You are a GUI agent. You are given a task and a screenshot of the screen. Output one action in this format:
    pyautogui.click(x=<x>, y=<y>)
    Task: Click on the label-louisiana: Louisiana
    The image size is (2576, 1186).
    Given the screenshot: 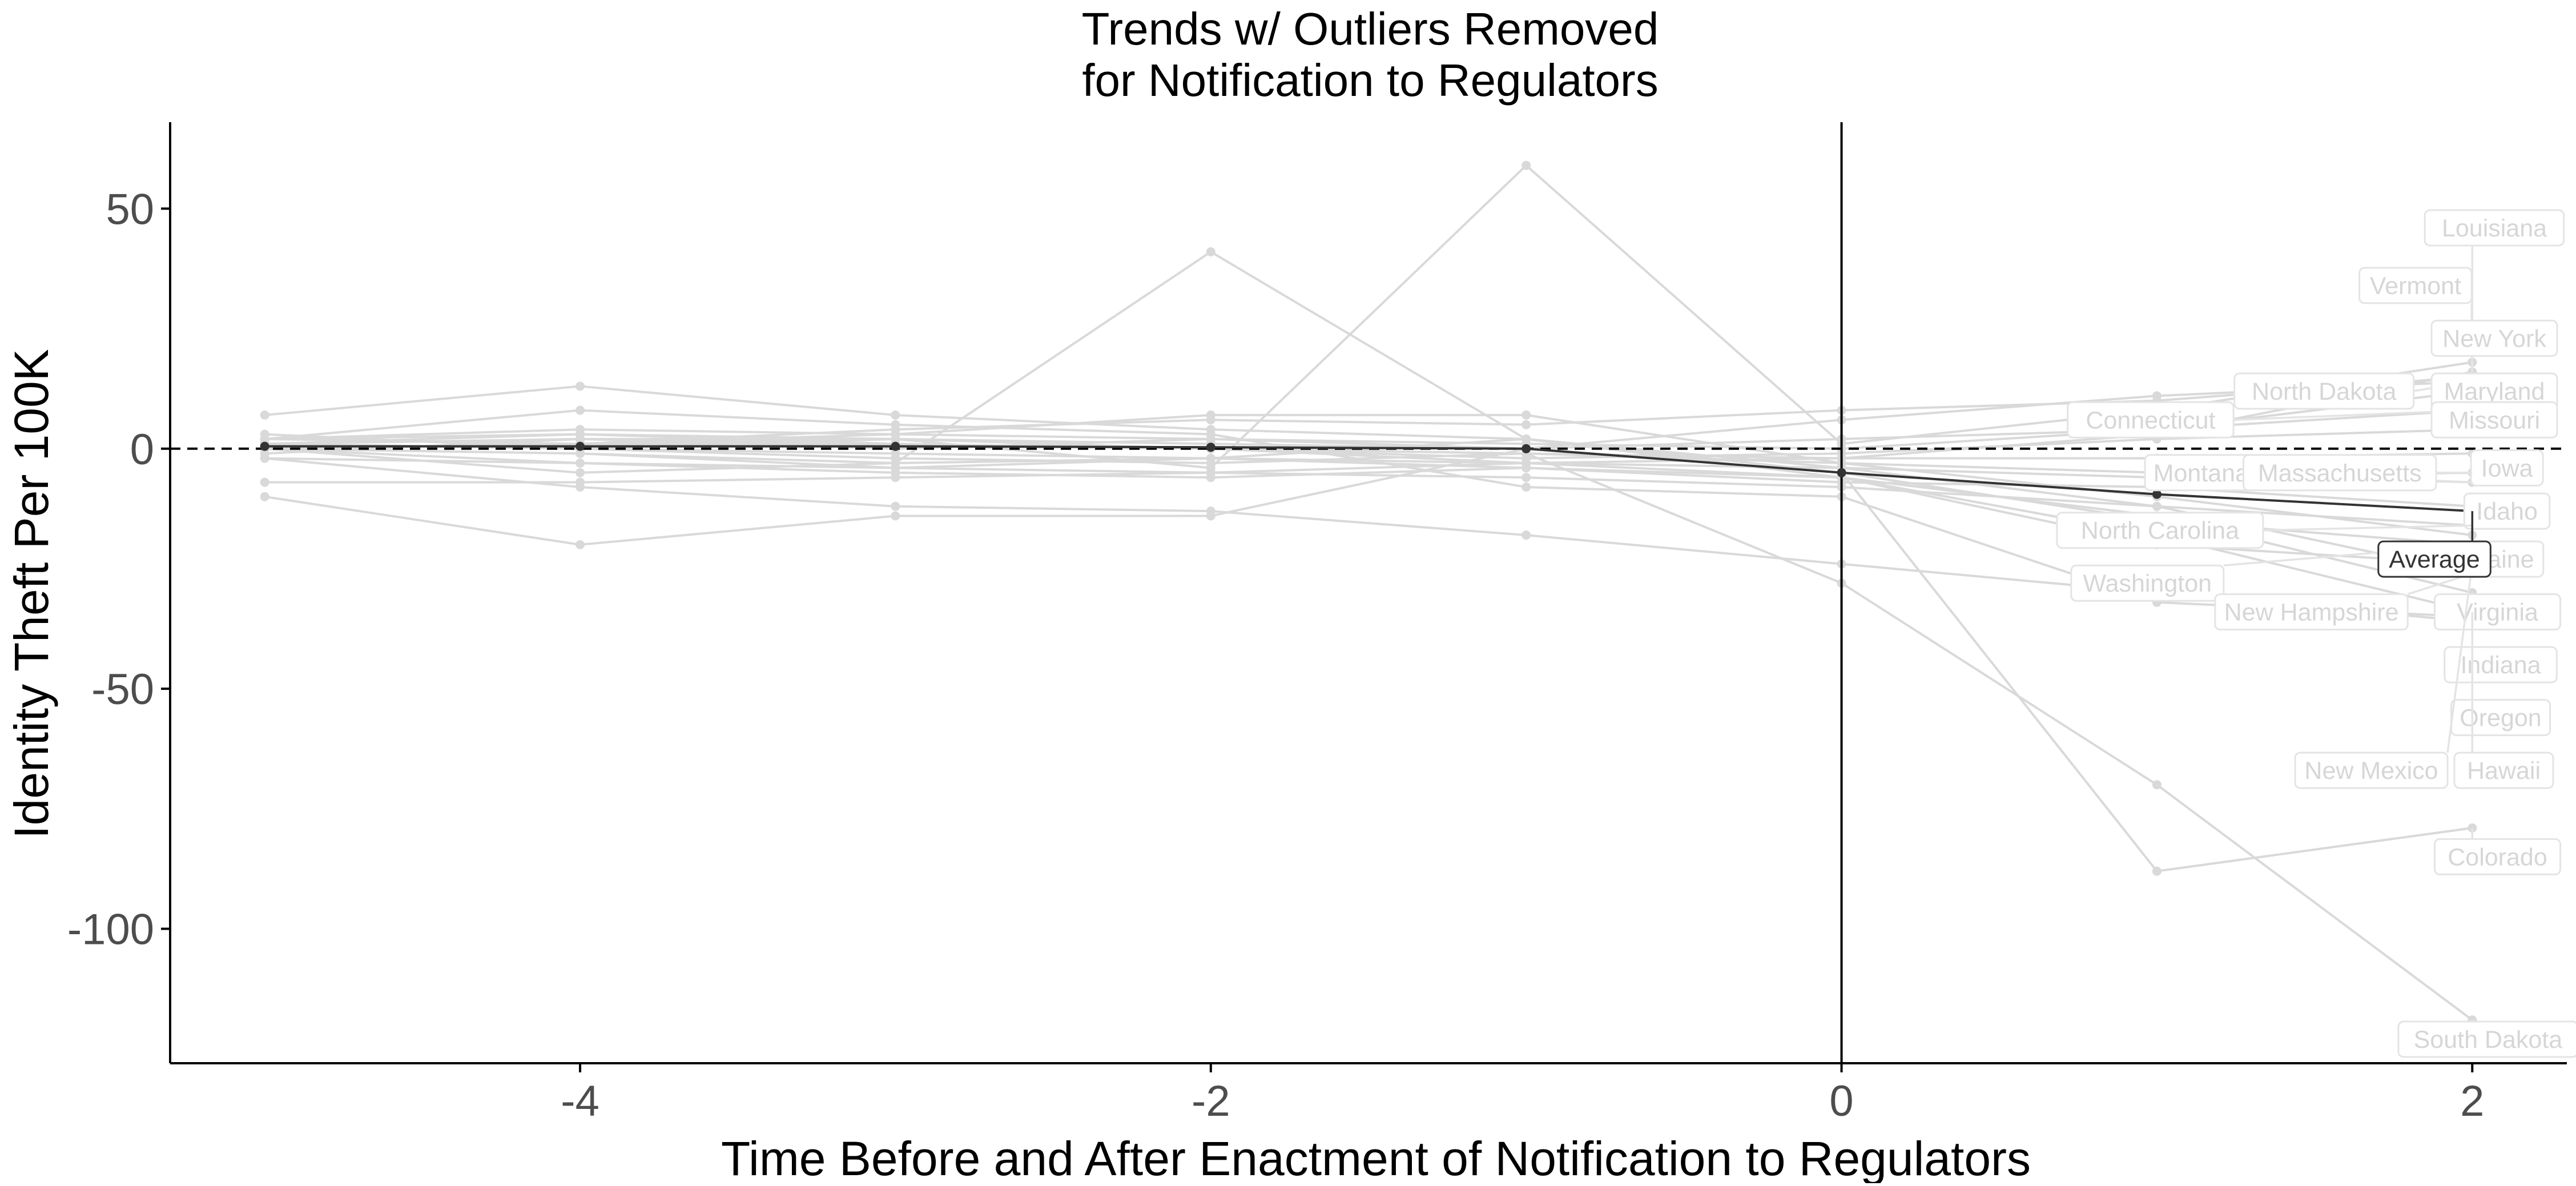 What is the action you would take?
    pyautogui.click(x=2494, y=291)
    